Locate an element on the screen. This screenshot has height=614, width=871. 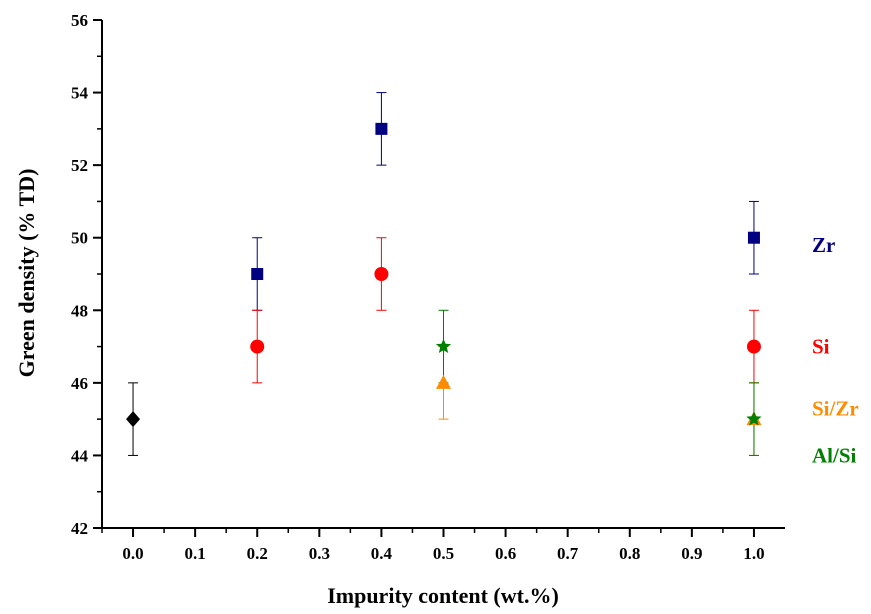
y-tick-label: 56 is located at coordinates (79, 20).